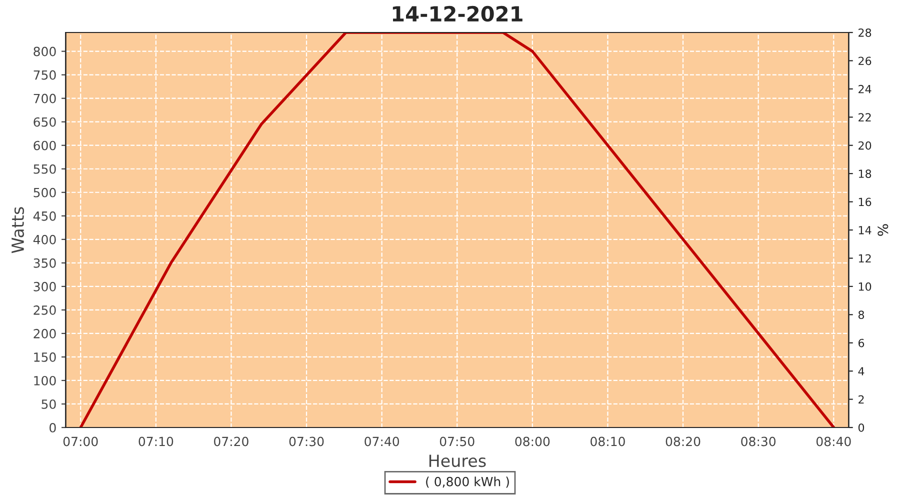 This screenshot has height=500, width=900. I want to click on y-tick-label: 150, so click(45, 357).